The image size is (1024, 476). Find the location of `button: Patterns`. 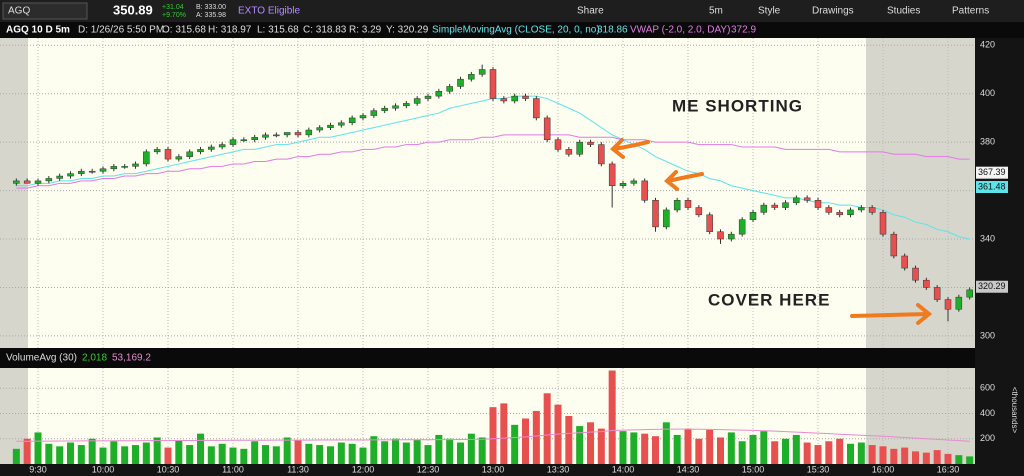

button: Patterns is located at coordinates (970, 11).